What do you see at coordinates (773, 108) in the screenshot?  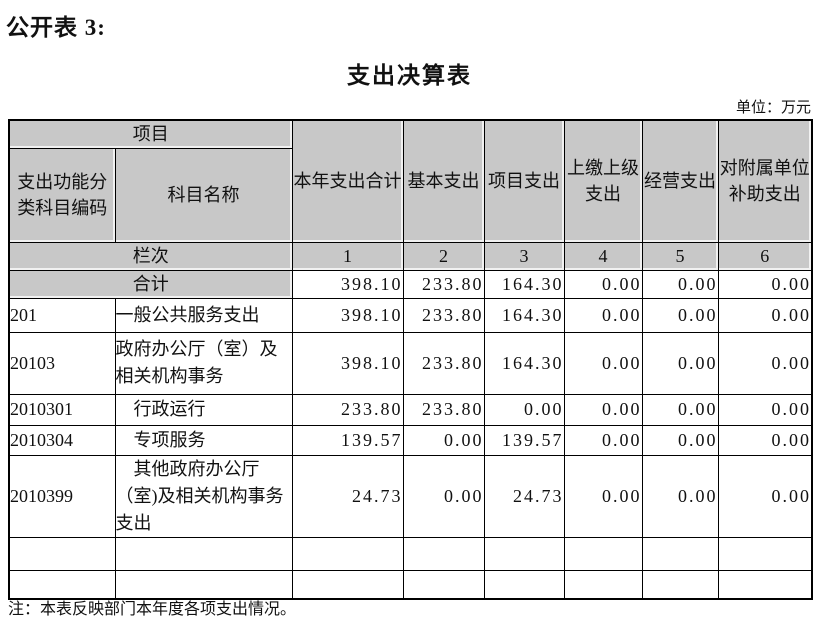 I see `unit-label: 单位：万元` at bounding box center [773, 108].